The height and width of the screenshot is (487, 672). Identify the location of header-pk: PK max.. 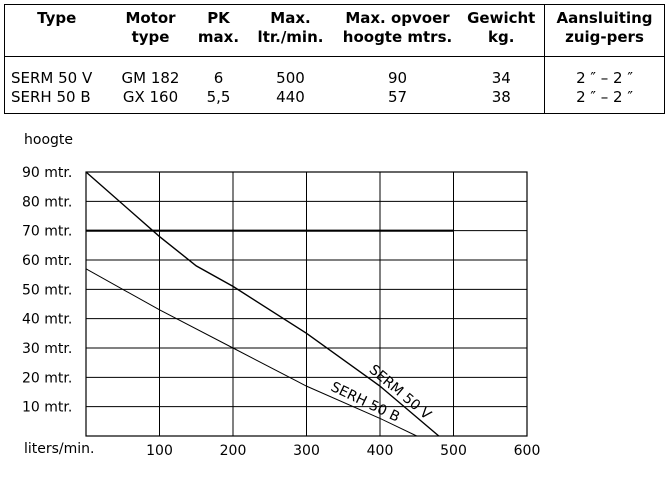
(218, 30).